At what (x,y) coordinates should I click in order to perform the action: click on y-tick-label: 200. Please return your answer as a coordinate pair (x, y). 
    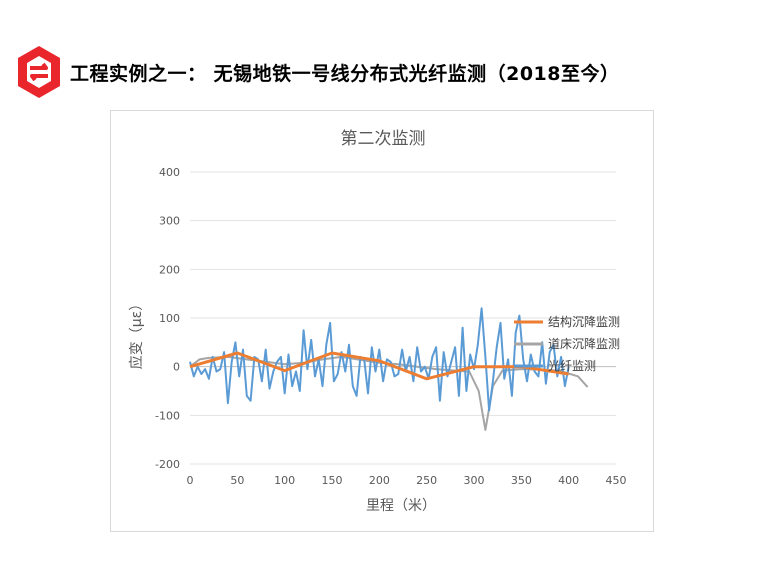
    Looking at the image, I should click on (169, 269).